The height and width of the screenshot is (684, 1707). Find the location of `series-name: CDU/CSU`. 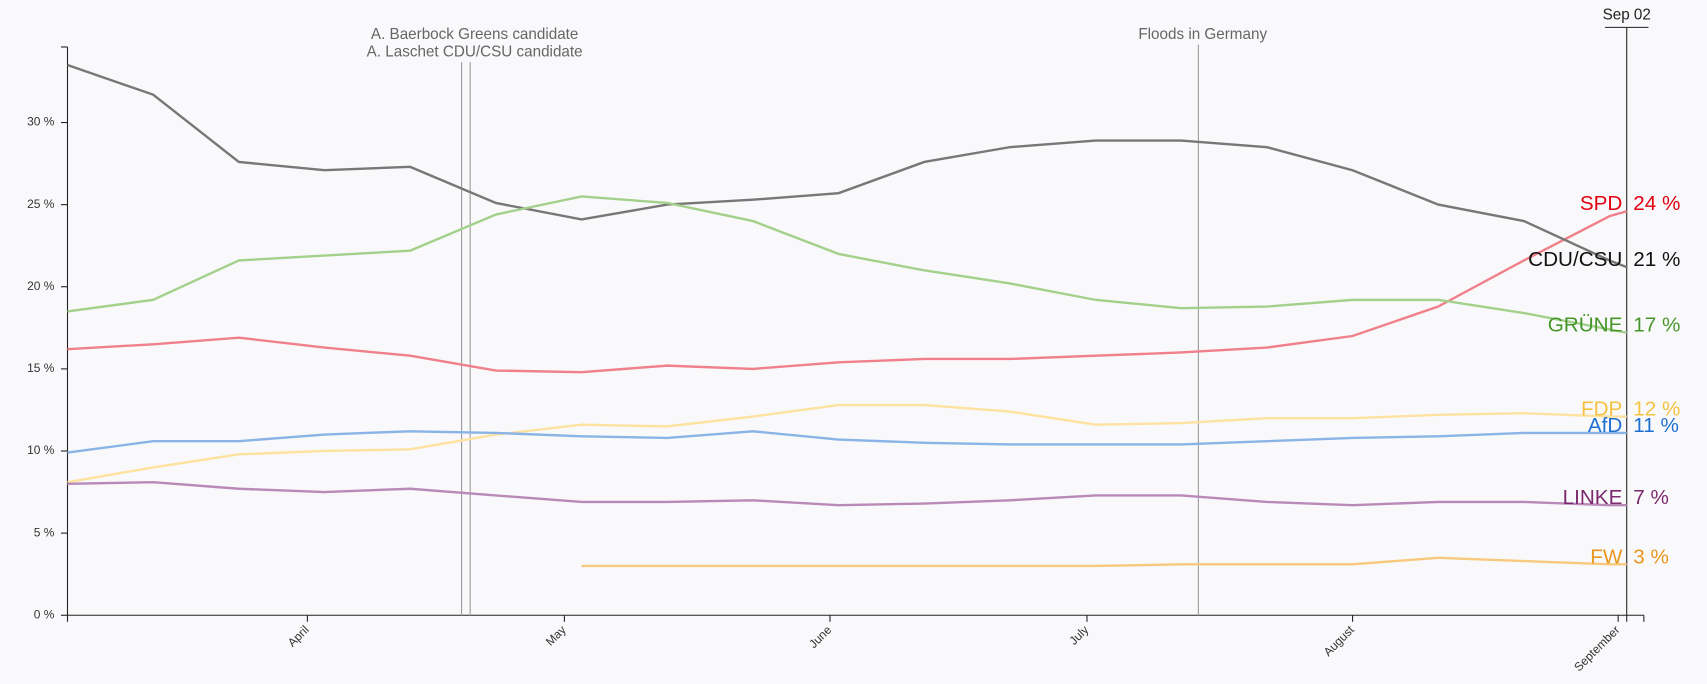

series-name: CDU/CSU is located at coordinates (1575, 259).